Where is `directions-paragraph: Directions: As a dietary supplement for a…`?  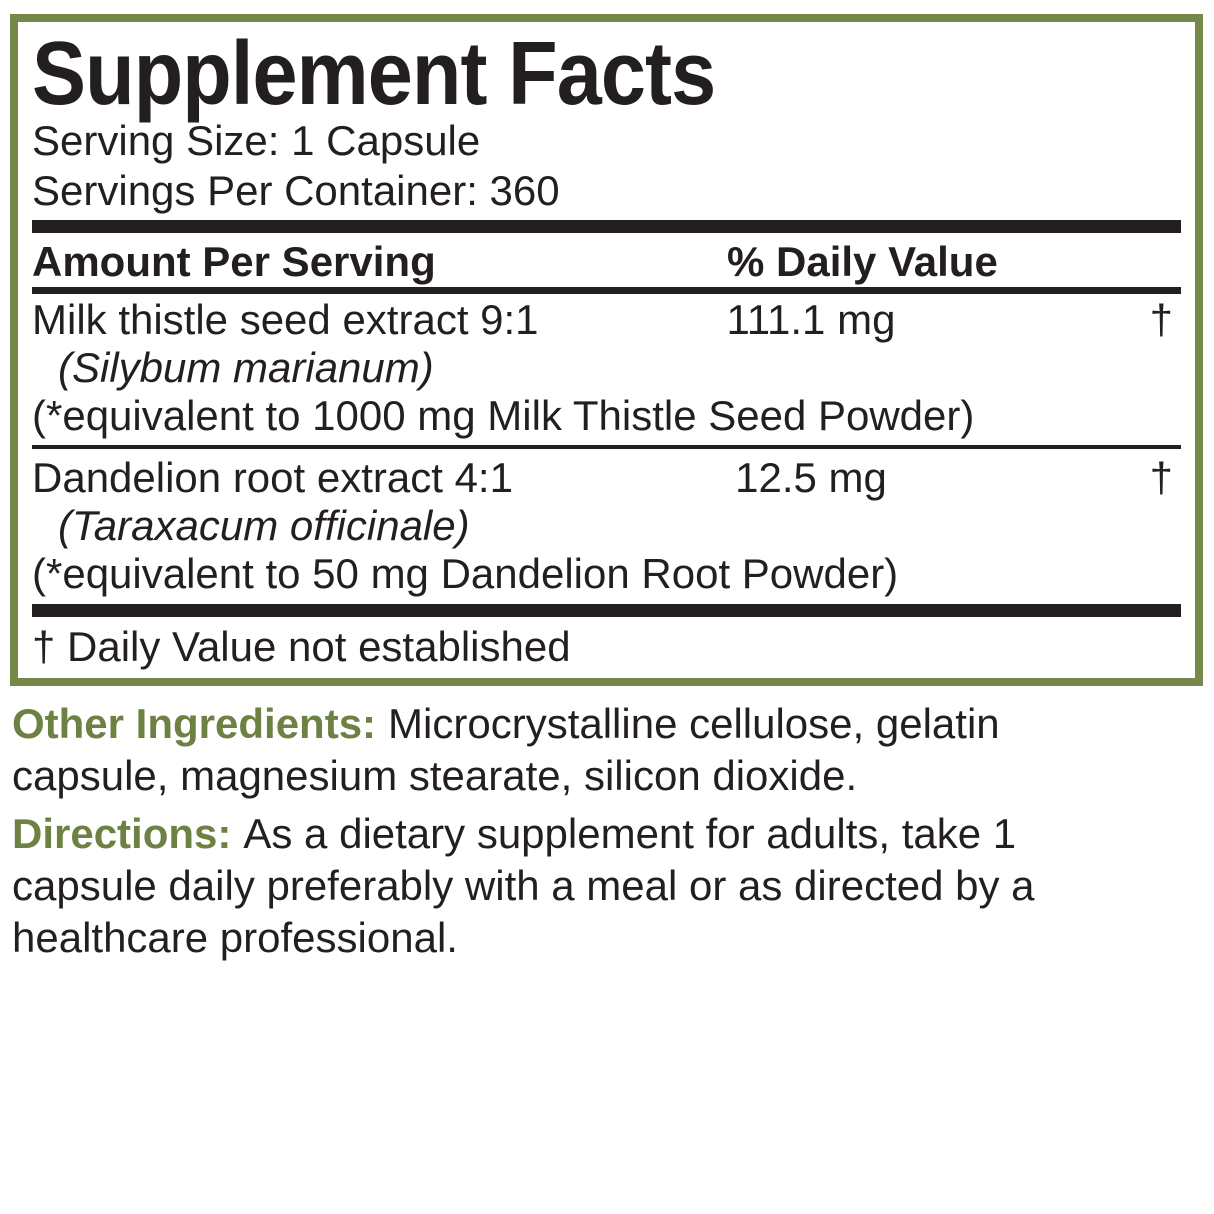
directions-paragraph: Directions: As a dietary supplement for a… is located at coordinates (607, 886).